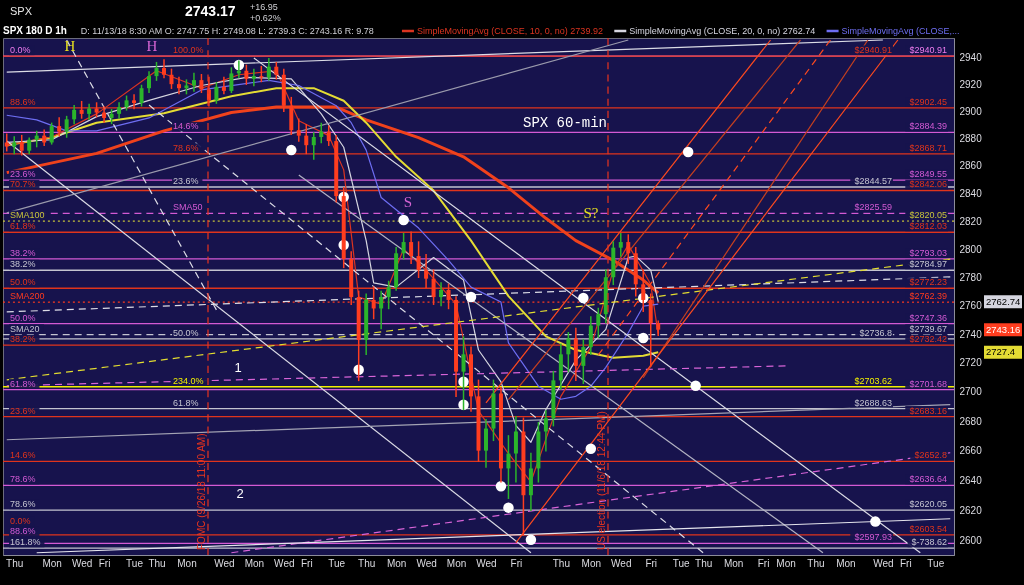  Describe the element at coordinates (601, 480) in the screenshot. I see `annotation: US election (11/6/18 12:44 PM)` at that location.